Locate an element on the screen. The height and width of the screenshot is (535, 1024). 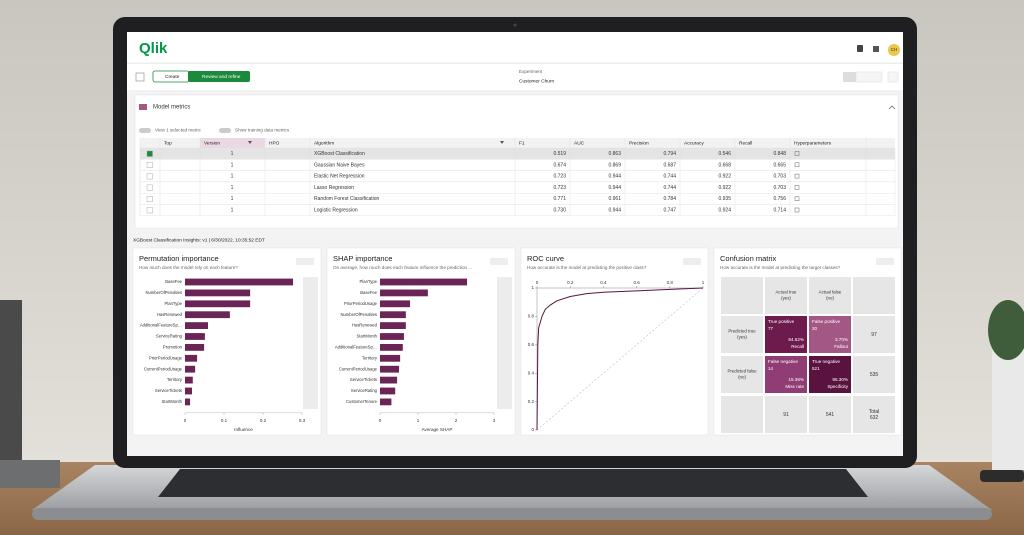
experiment-name: Customer Churn is located at coordinates (537, 81).